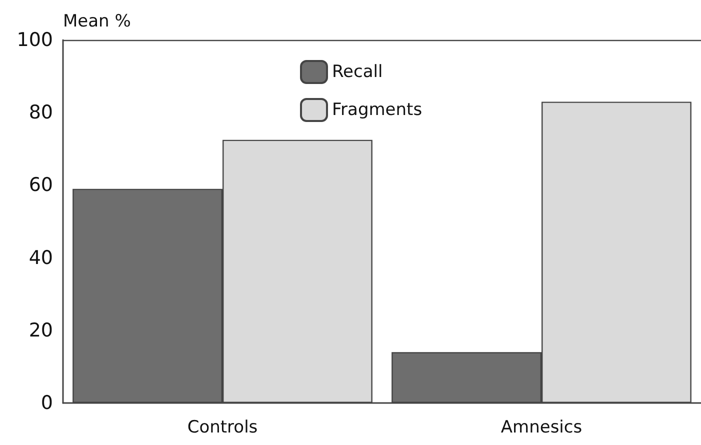 Image resolution: width=701 pixels, height=445 pixels. Describe the element at coordinates (40, 257) in the screenshot. I see `y-tick-label: 40` at that location.